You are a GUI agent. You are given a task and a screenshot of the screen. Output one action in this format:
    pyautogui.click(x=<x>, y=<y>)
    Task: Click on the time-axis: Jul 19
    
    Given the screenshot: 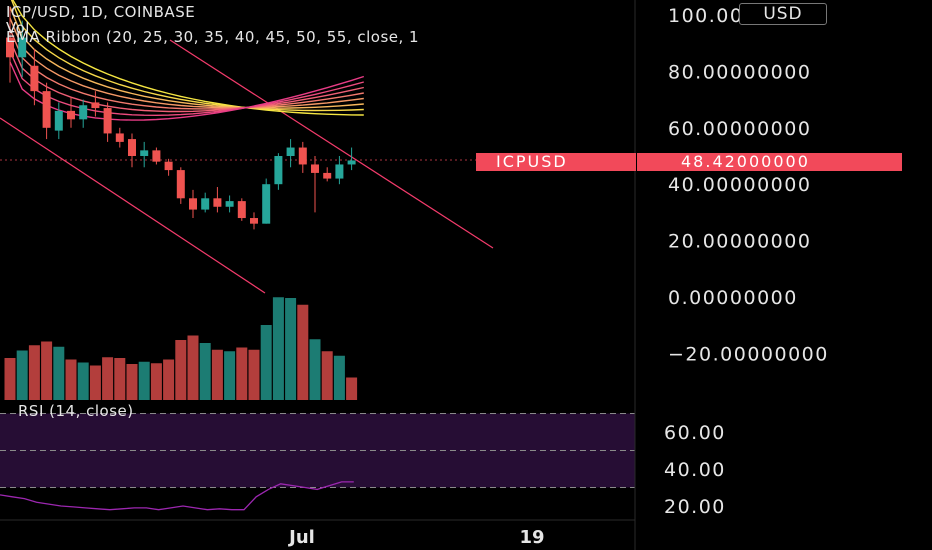 What is the action you would take?
    pyautogui.click(x=415, y=537)
    